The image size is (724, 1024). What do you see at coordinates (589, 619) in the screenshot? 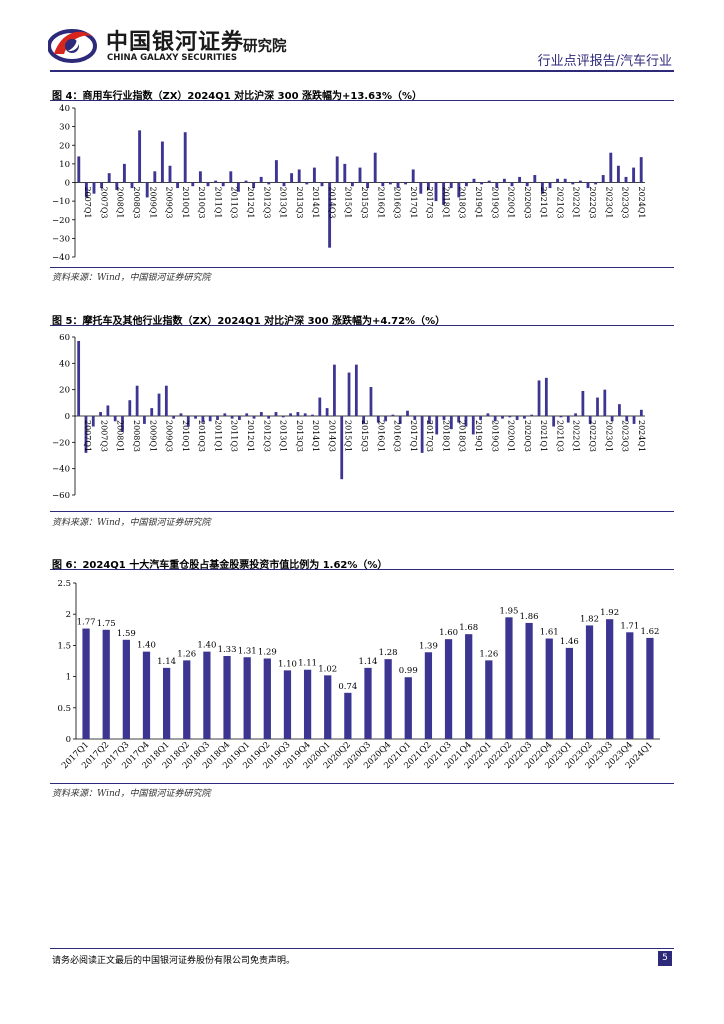
I see `data-label: 1.82` at bounding box center [589, 619].